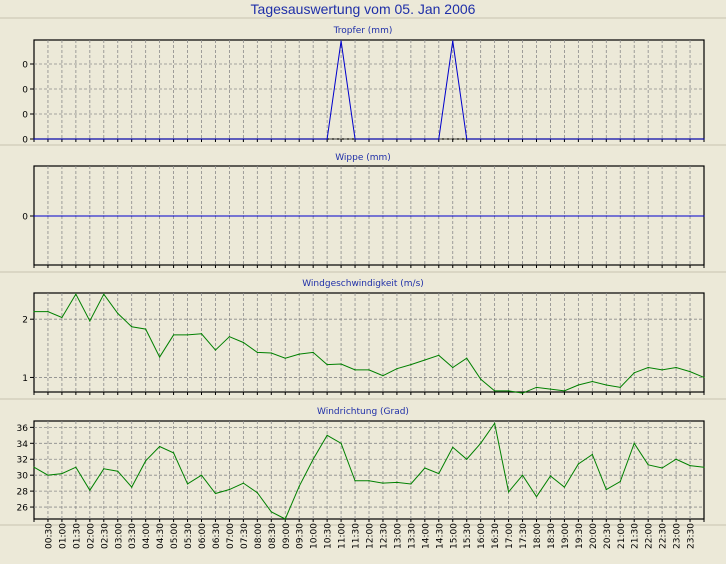 The width and height of the screenshot is (726, 564). I want to click on x-tick-label: 06:30, so click(217, 536).